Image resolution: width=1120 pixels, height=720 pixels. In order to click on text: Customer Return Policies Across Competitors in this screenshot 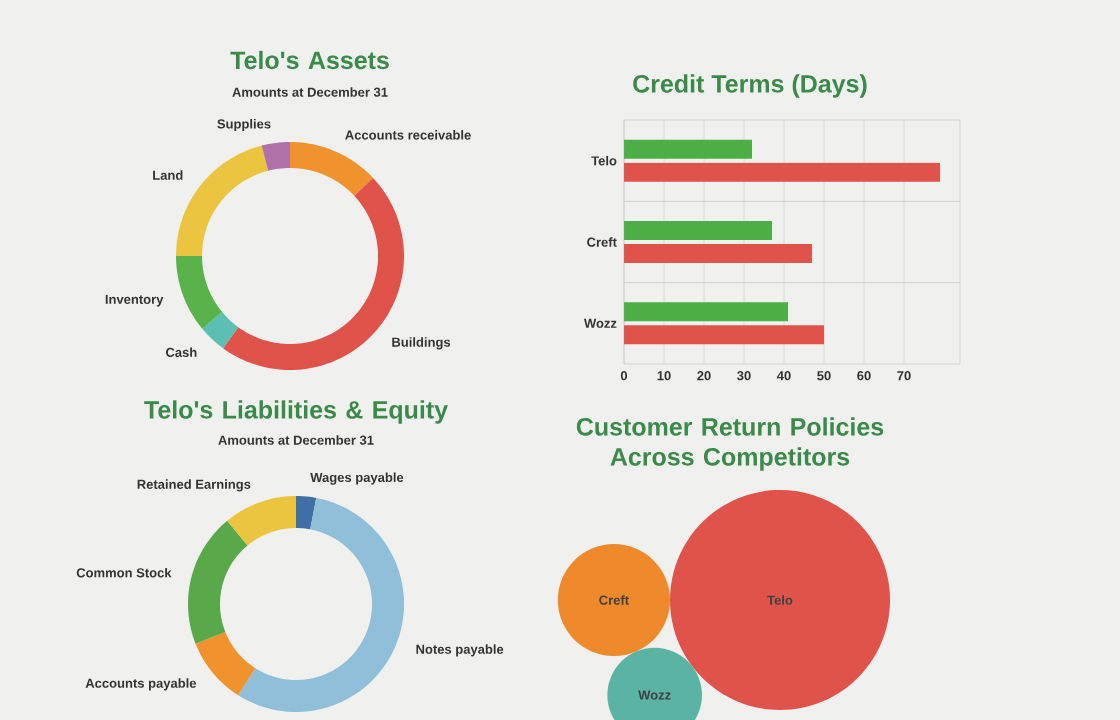, I will do `click(730, 444)`.